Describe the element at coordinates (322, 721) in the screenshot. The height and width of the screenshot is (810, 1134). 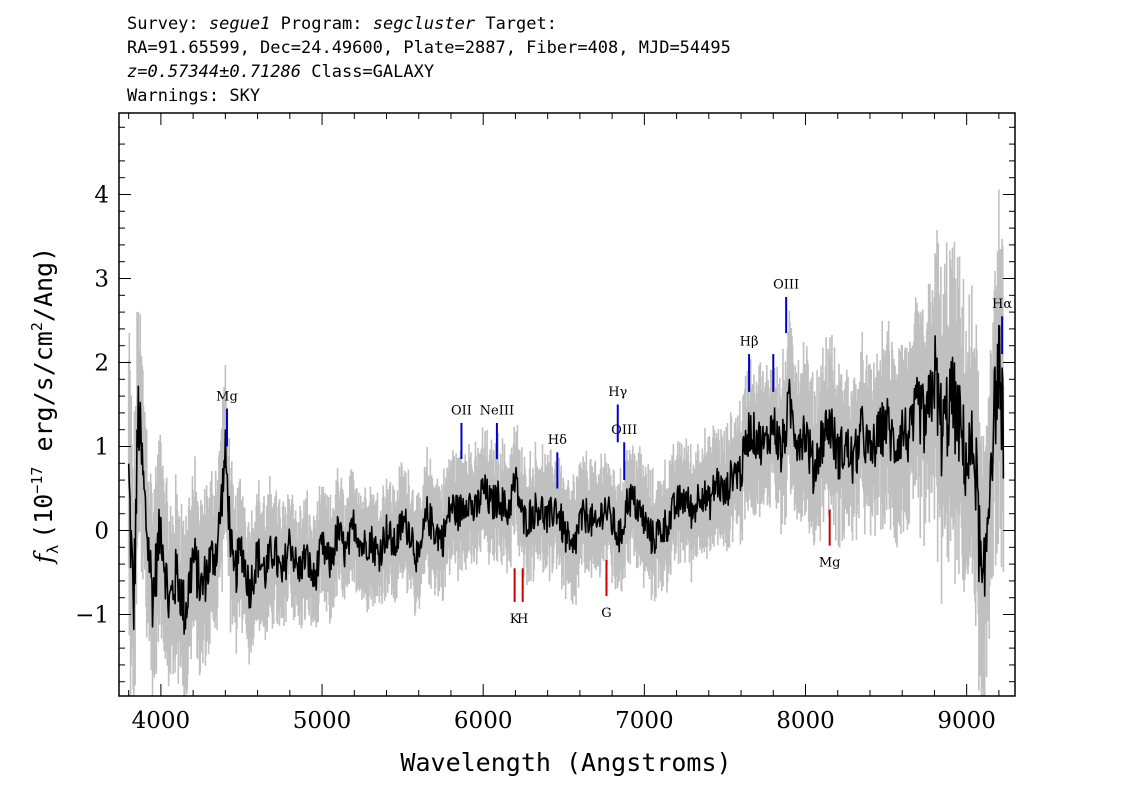
I see `x-tick-label: 5000` at that location.